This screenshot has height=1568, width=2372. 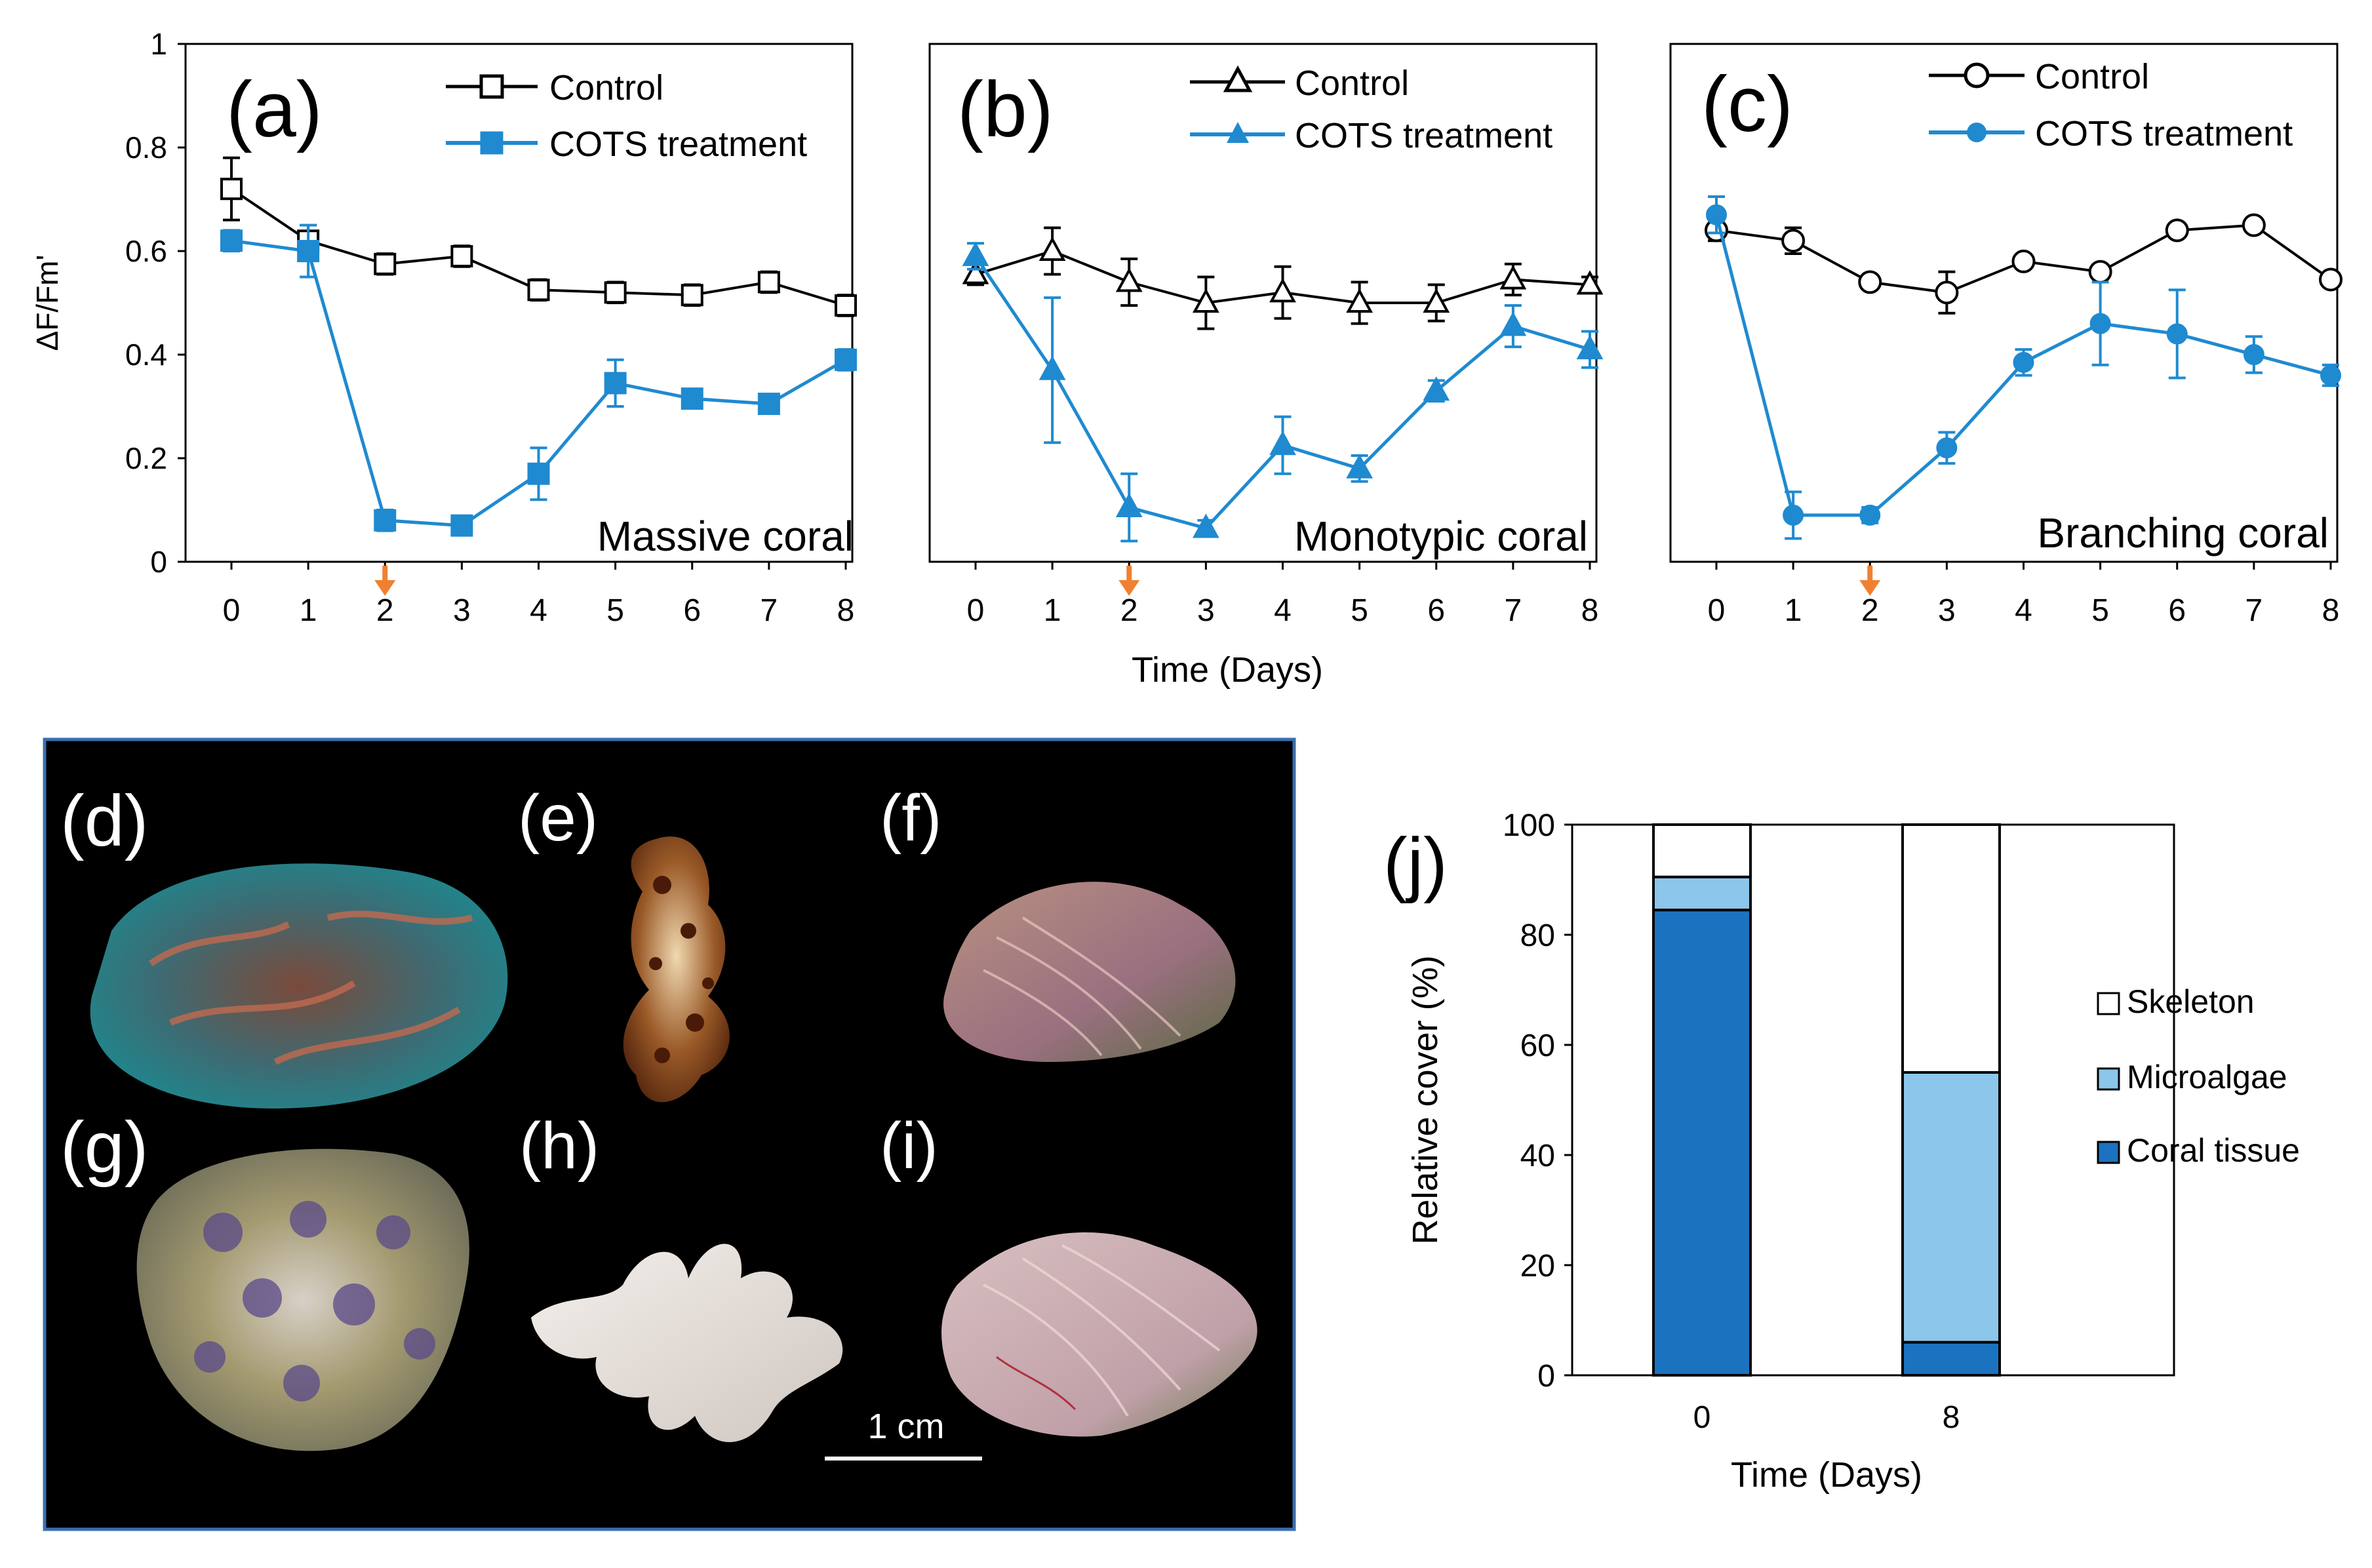 What do you see at coordinates (2108, 1152) in the screenshot?
I see `legend-coral-tissue-swatch` at bounding box center [2108, 1152].